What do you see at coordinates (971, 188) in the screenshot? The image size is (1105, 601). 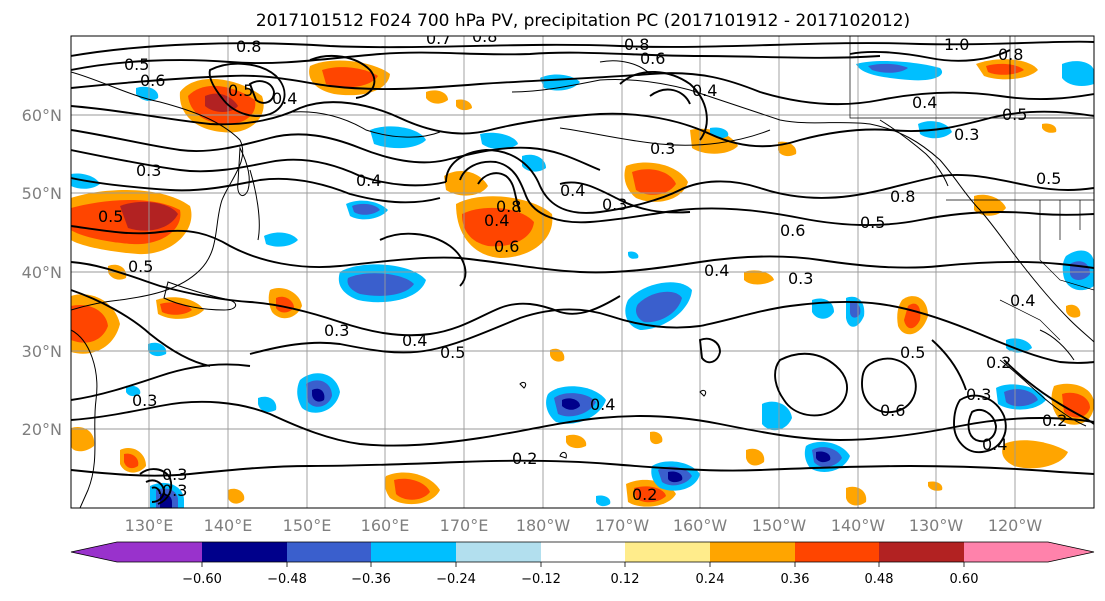 I see `political-borders` at bounding box center [971, 188].